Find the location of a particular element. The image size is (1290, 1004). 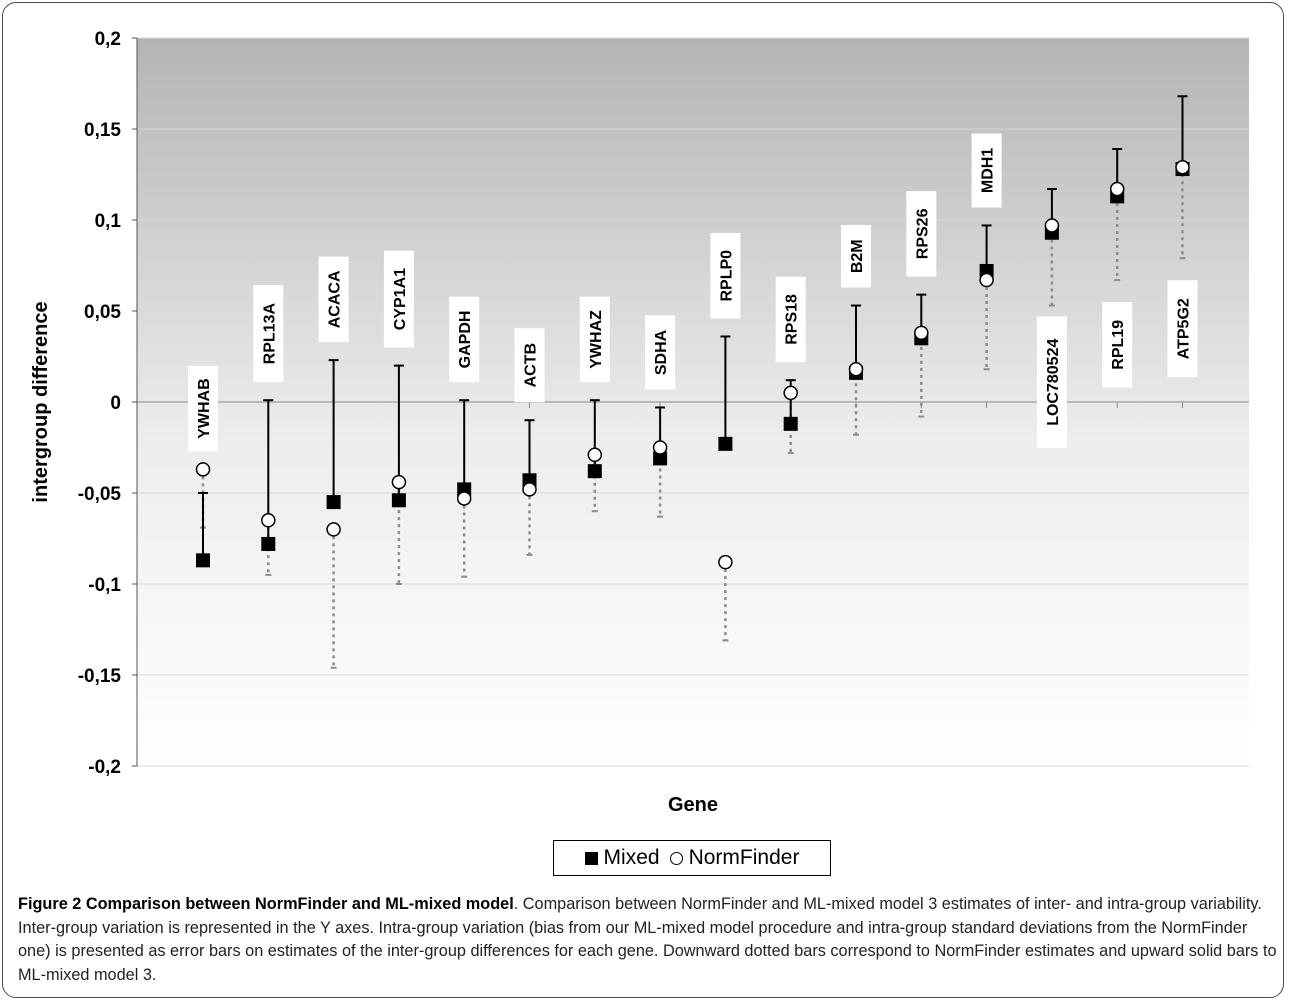

y-tick-labels: -0,2 -0,15 -0,1 -0,05 0 0,05 0,1 0,15 0,2 is located at coordinates (100, 403).